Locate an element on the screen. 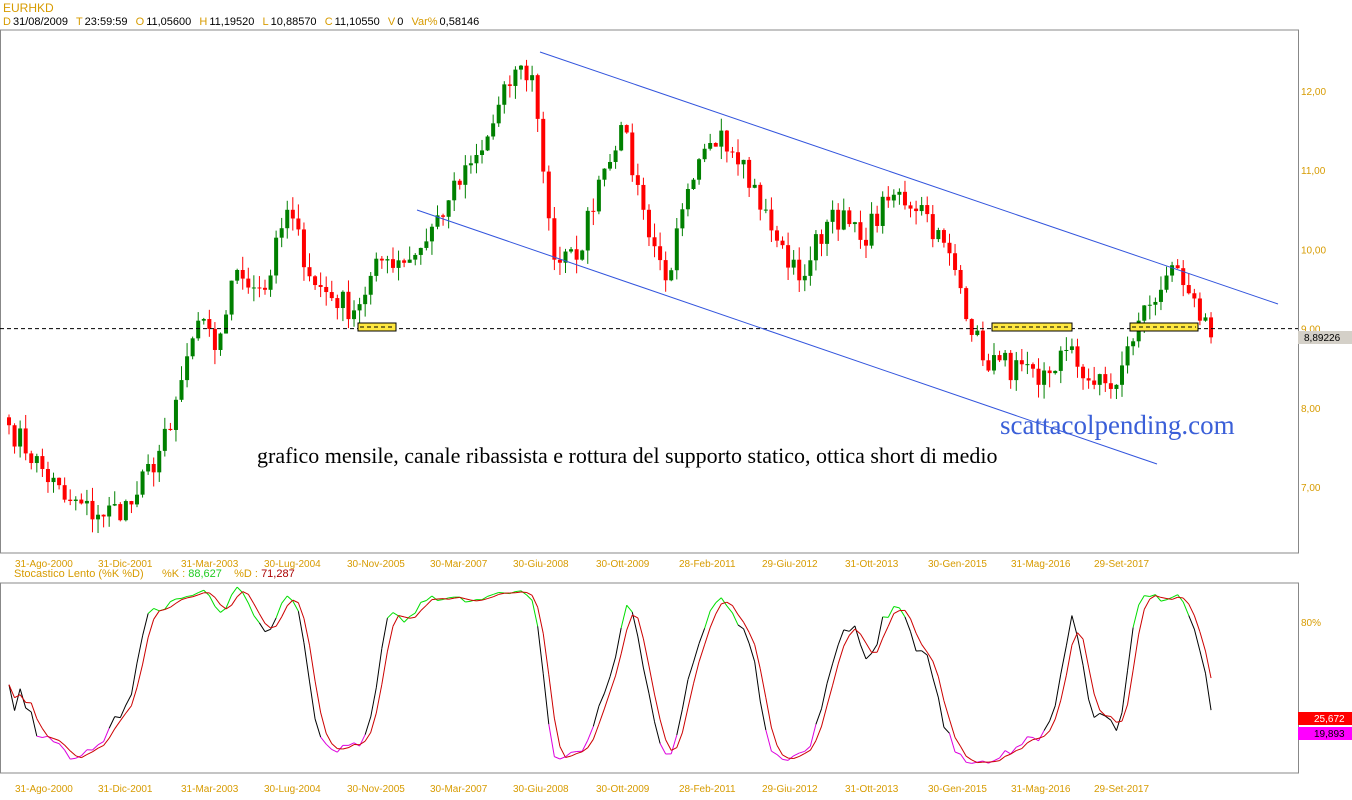 The image size is (1352, 800). x-tick-label: 30-Ott-2009 is located at coordinates (623, 789).